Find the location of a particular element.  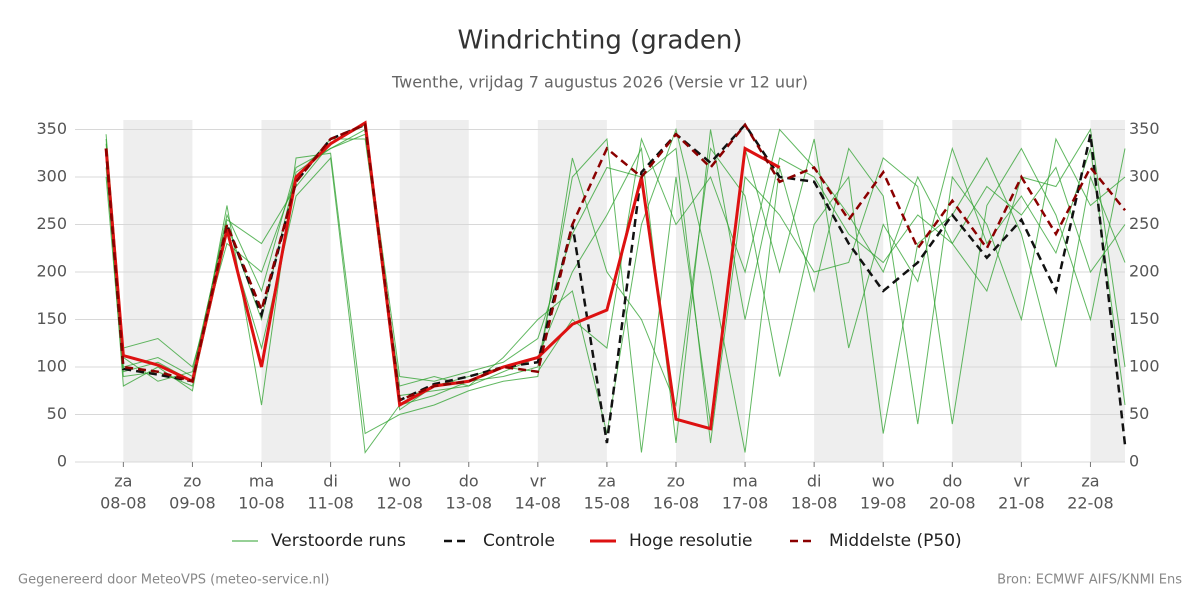

y-tick-label: 350 is located at coordinates (51, 128).